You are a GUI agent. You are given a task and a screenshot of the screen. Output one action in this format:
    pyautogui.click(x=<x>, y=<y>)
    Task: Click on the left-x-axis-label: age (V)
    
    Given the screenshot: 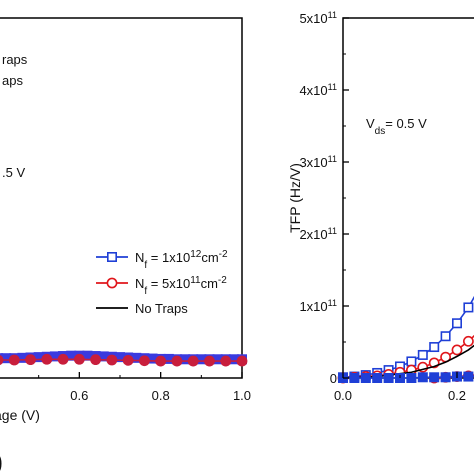 What is the action you would take?
    pyautogui.click(x=20, y=415)
    